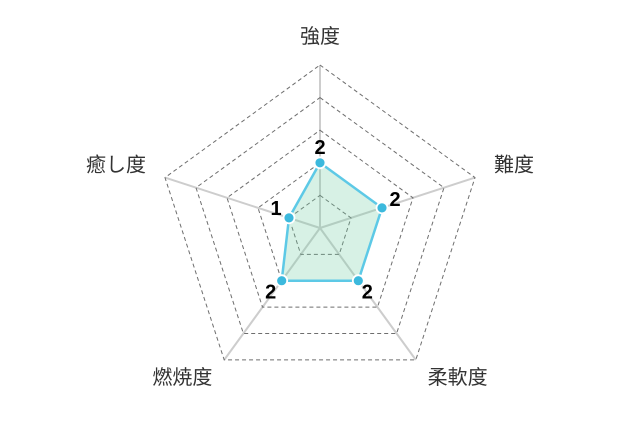 The width and height of the screenshot is (640, 427). I want to click on data-polygon, so click(332, 221).